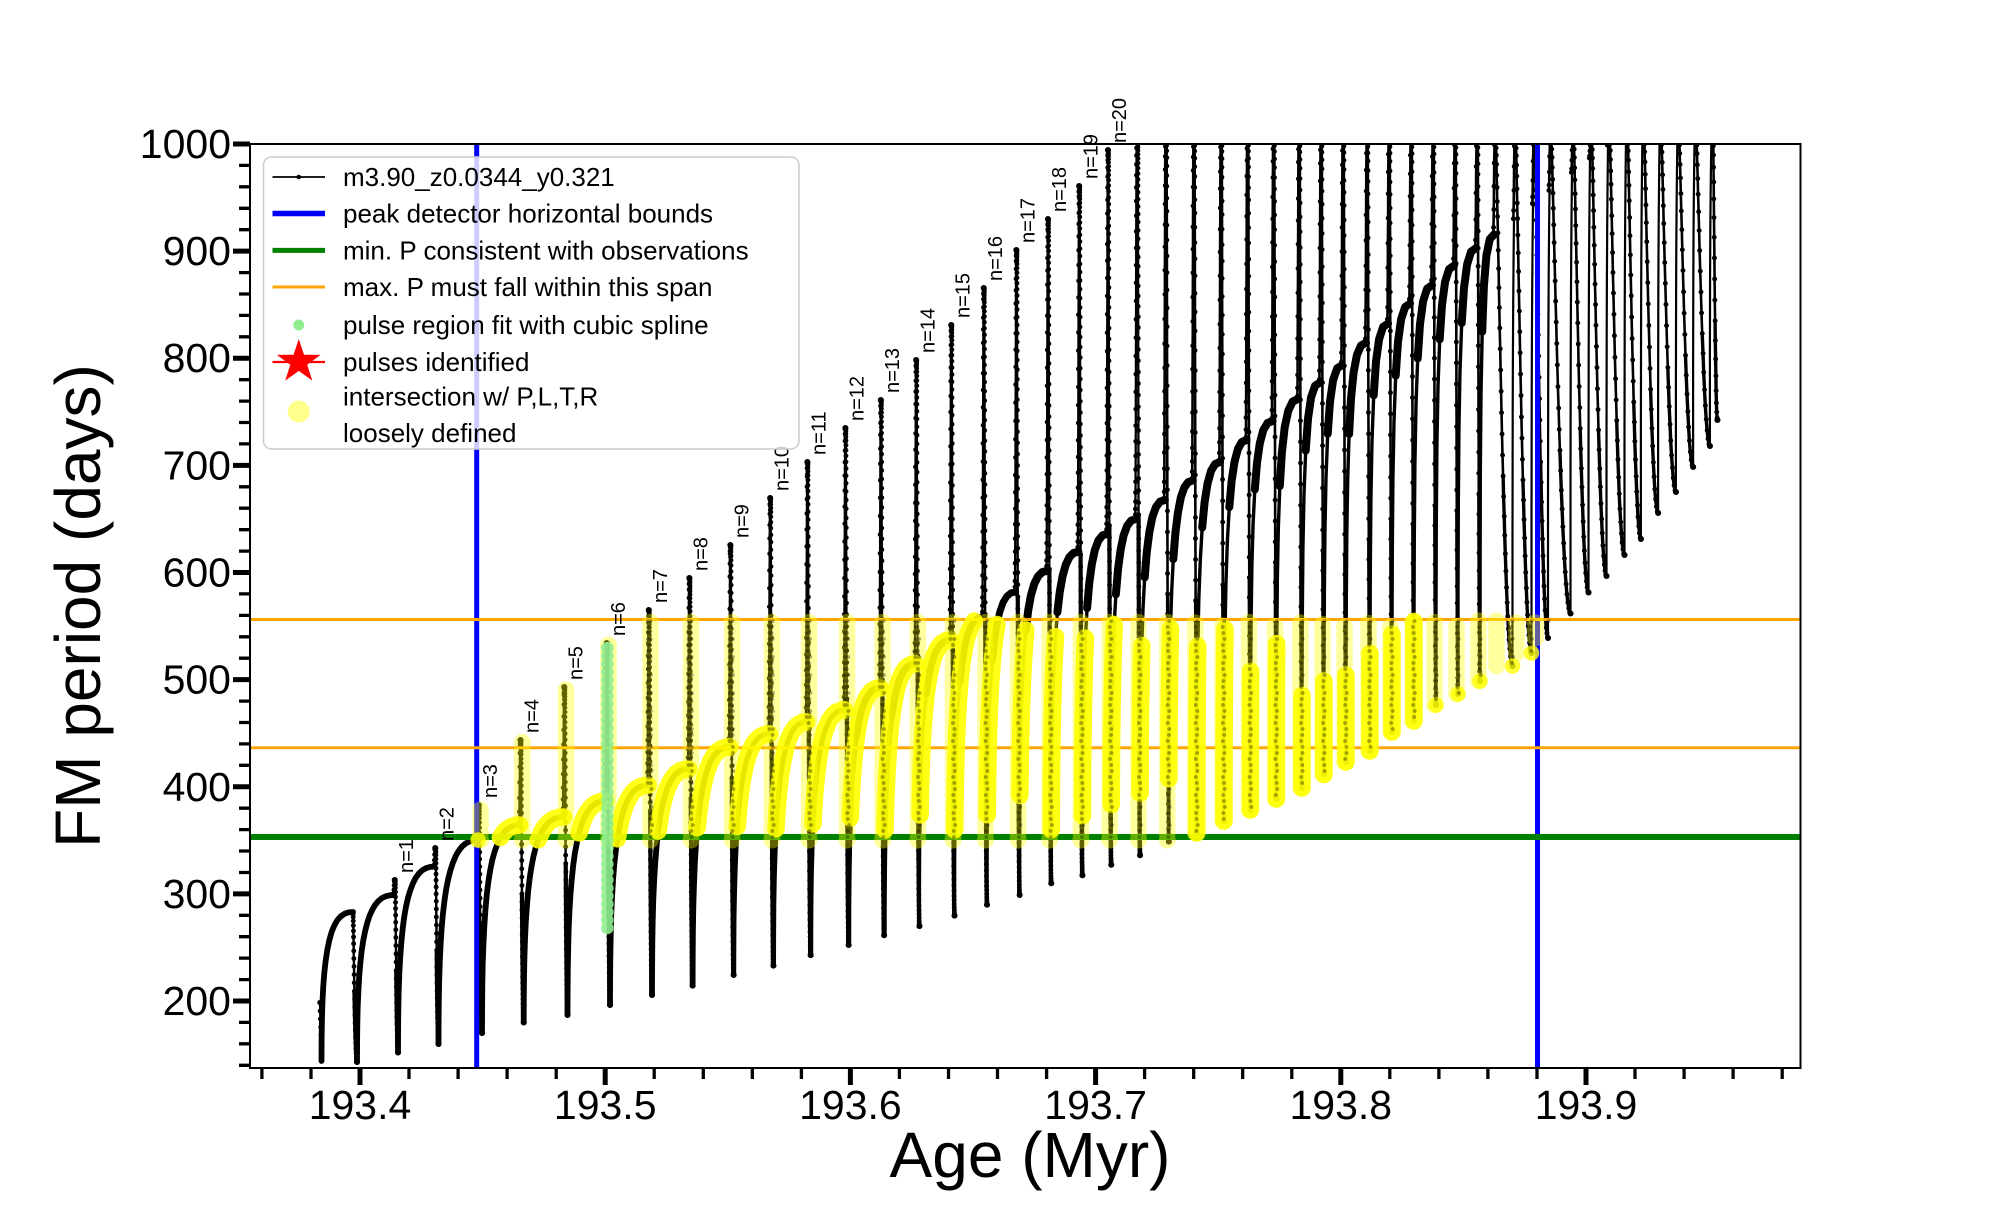 The height and width of the screenshot is (1205, 2000). Describe the element at coordinates (858, 398) in the screenshot. I see `svg-text: n=12` at that location.